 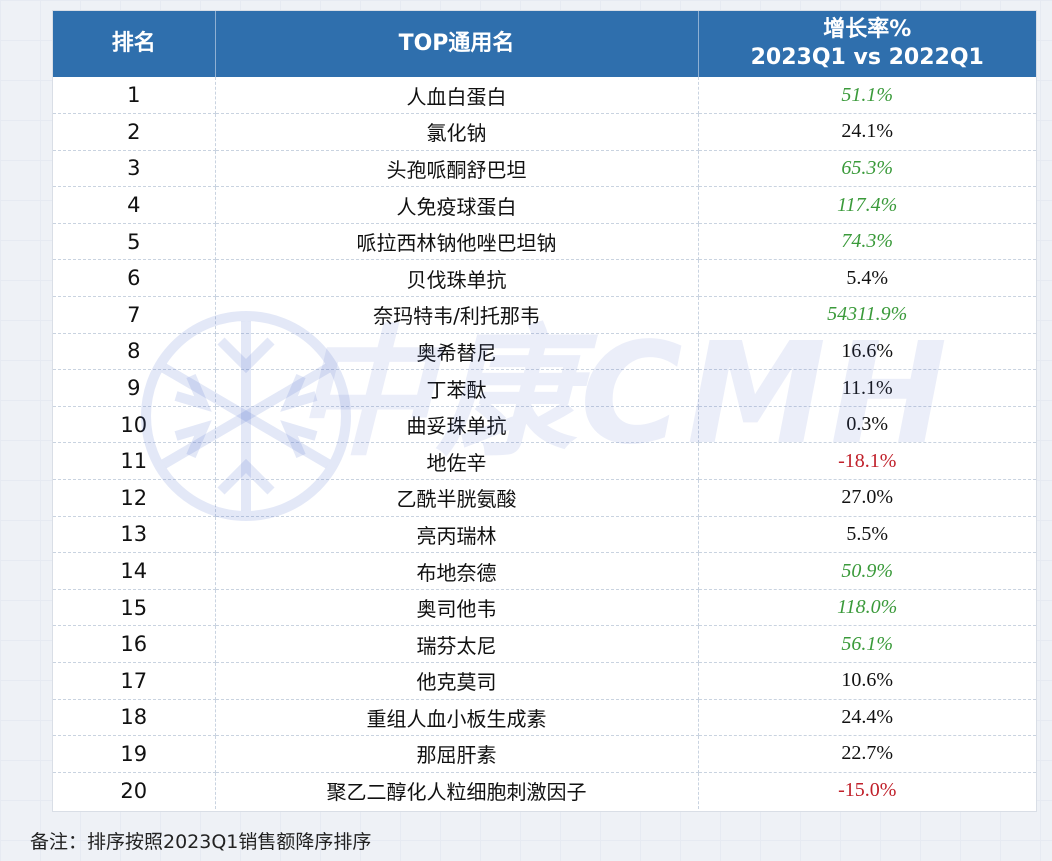 I want to click on growth-rate-cell: 27.0%, so click(x=867, y=498).